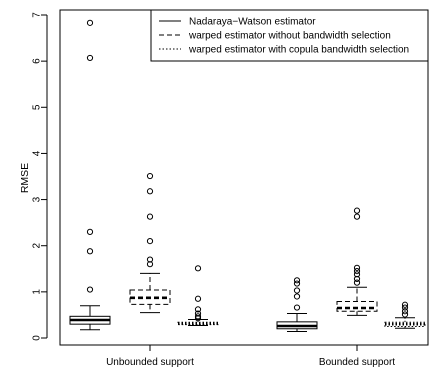 The width and height of the screenshot is (430, 368). I want to click on legend-box, so click(289, 35).